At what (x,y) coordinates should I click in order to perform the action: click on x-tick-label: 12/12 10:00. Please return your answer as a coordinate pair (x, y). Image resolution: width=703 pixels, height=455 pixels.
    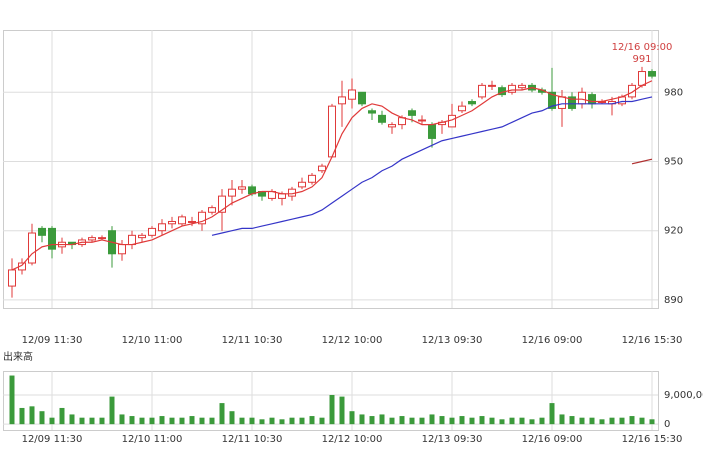
    Looking at the image, I should click on (352, 340).